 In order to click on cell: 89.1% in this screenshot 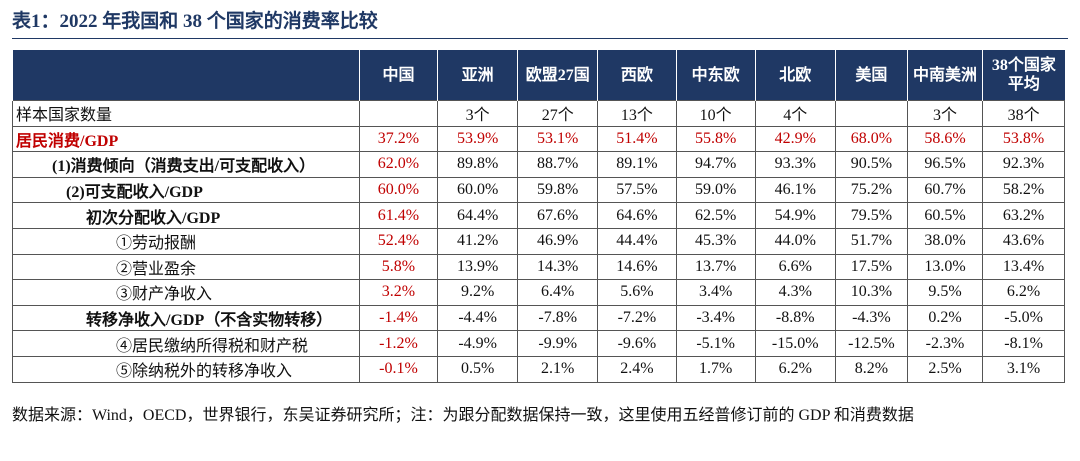, I will do `click(637, 164)`.